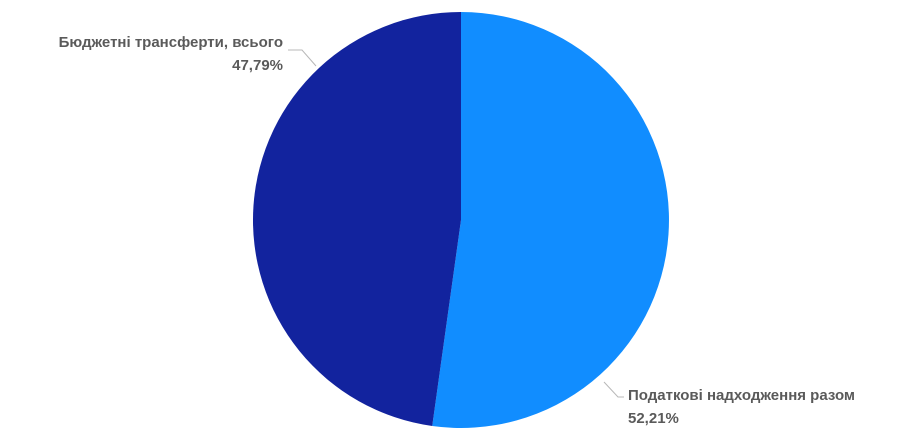  I want to click on leader-line-budget-transfers, so click(302, 58).